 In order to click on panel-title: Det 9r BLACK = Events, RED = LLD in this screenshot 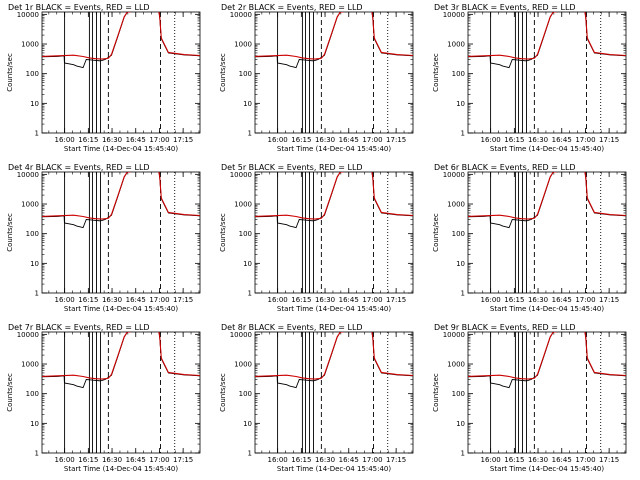, I will do `click(505, 327)`.